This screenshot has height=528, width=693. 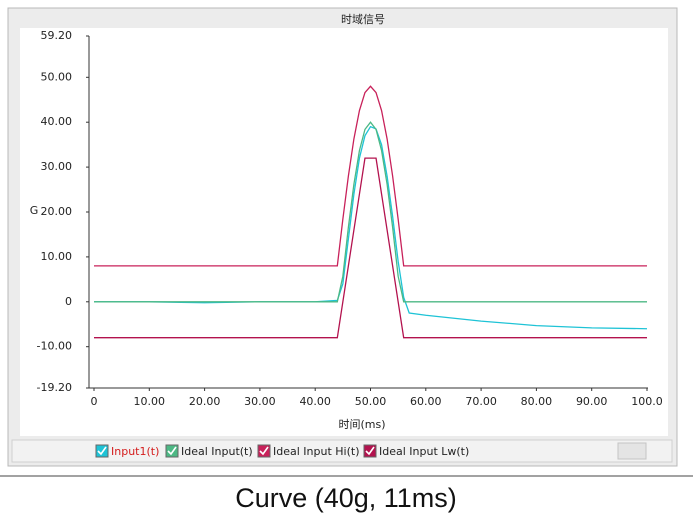 What do you see at coordinates (632, 451) in the screenshot?
I see `scroll-buttons` at bounding box center [632, 451].